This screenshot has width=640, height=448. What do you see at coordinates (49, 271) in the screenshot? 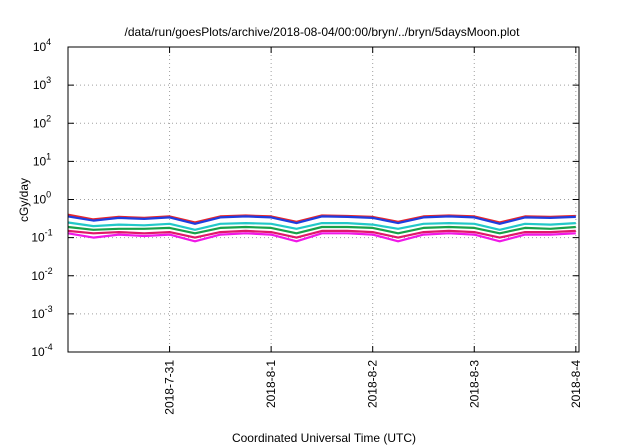
I see `y-tick-exponent: -2` at bounding box center [49, 271].